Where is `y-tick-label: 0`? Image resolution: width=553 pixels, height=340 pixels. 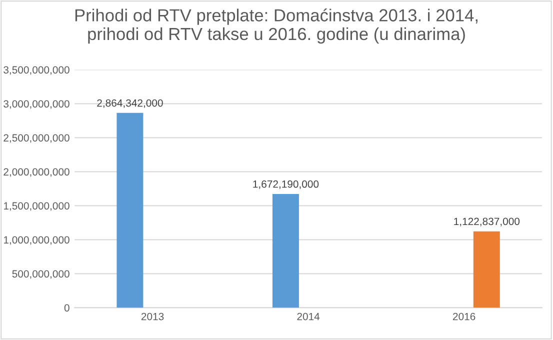 y-tick-label: 0 is located at coordinates (67, 308).